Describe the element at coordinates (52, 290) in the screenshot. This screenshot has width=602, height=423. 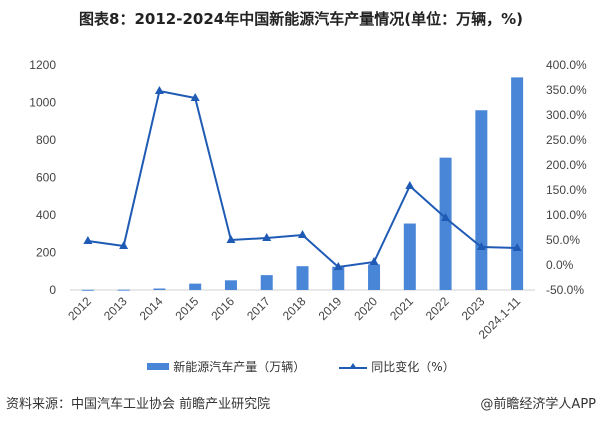
I see `left-axis-tick: 0` at that location.